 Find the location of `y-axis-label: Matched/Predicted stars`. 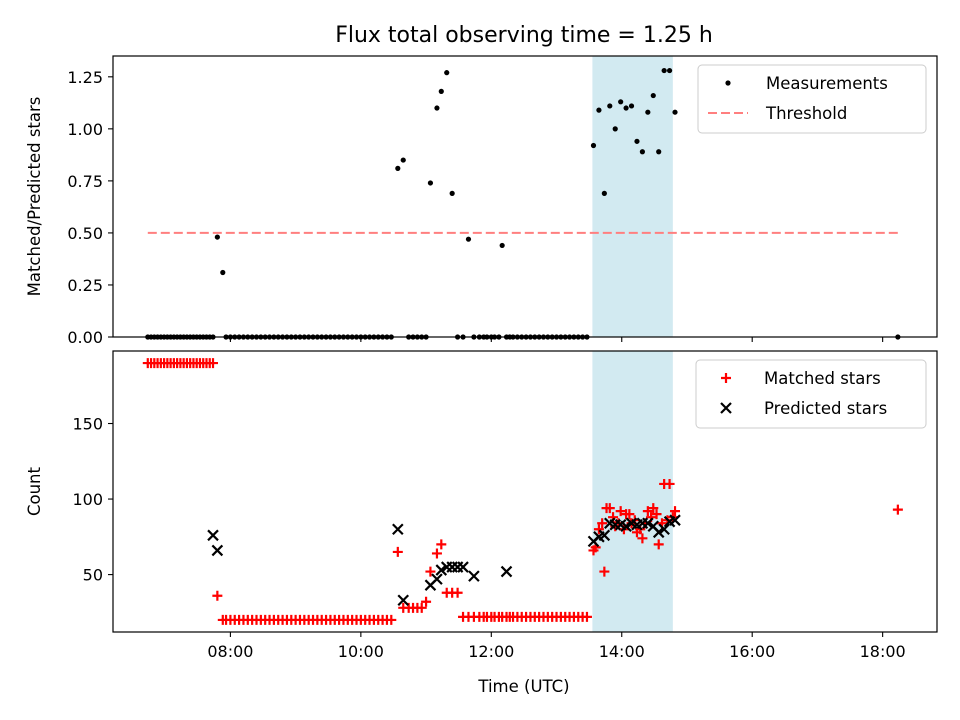

y-axis-label: Matched/Predicted stars is located at coordinates (34, 197).